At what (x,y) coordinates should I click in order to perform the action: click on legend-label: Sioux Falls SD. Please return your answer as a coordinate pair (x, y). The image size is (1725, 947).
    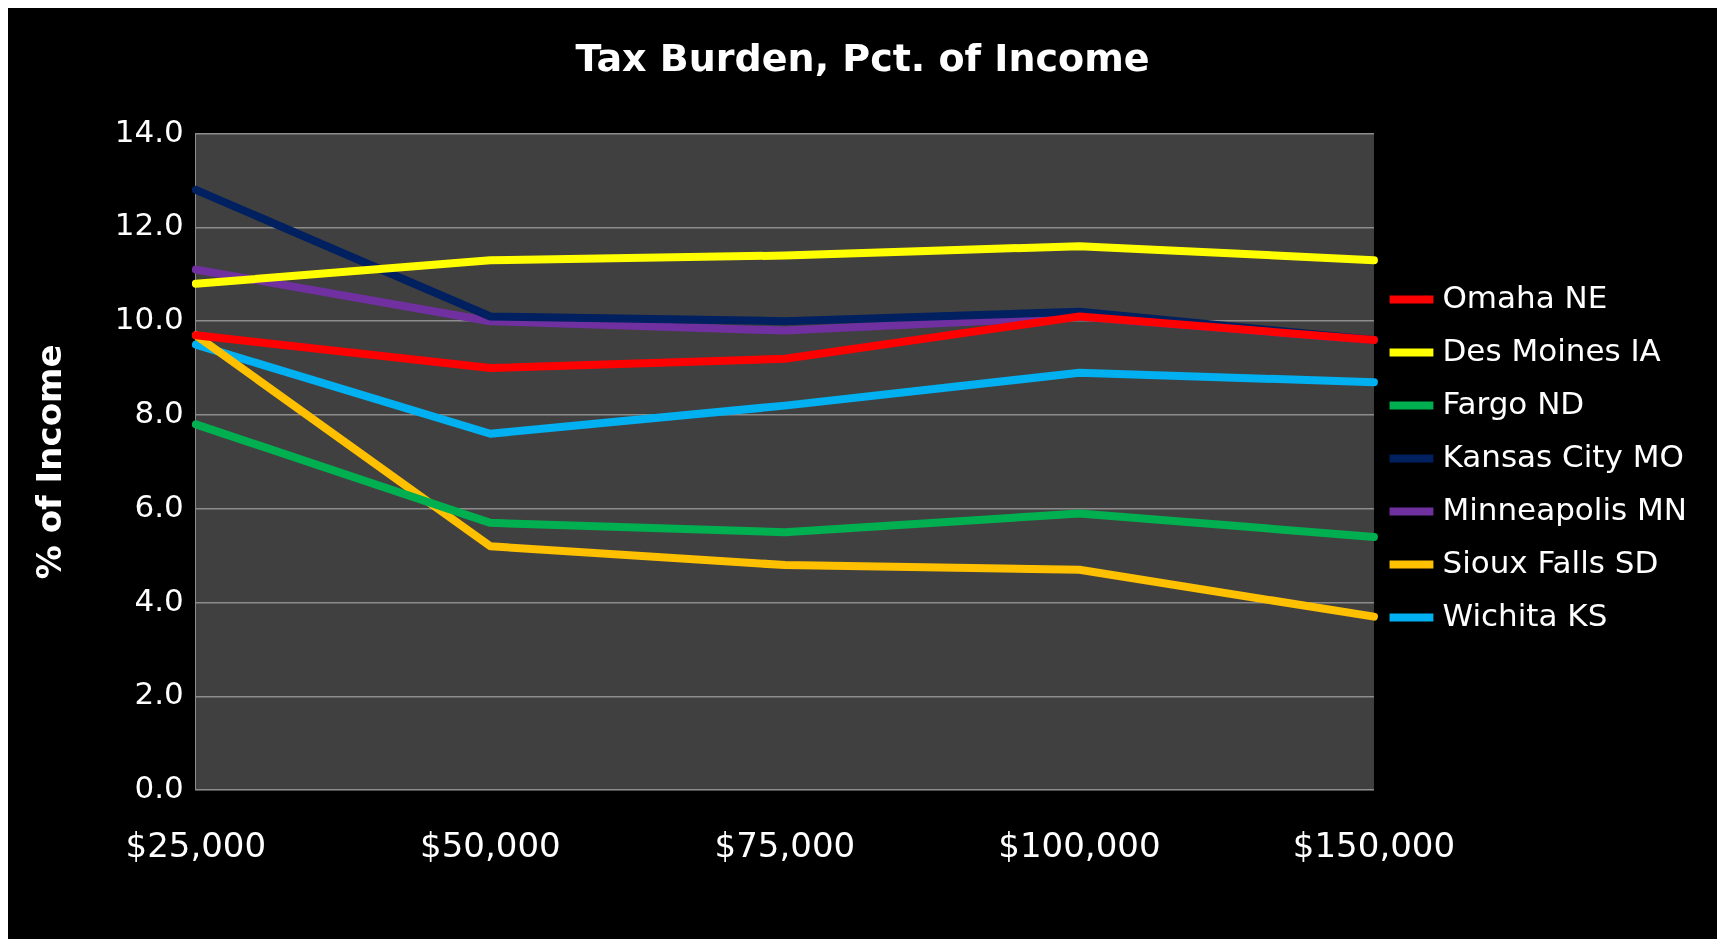
    Looking at the image, I should click on (1550, 561).